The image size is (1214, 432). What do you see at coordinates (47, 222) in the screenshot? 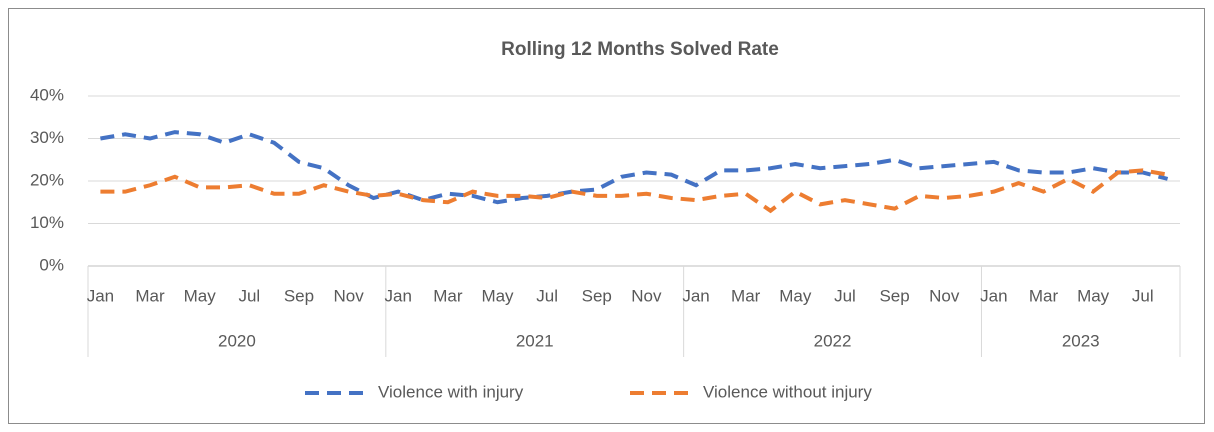
I see `y-tick-label: 10%` at bounding box center [47, 222].